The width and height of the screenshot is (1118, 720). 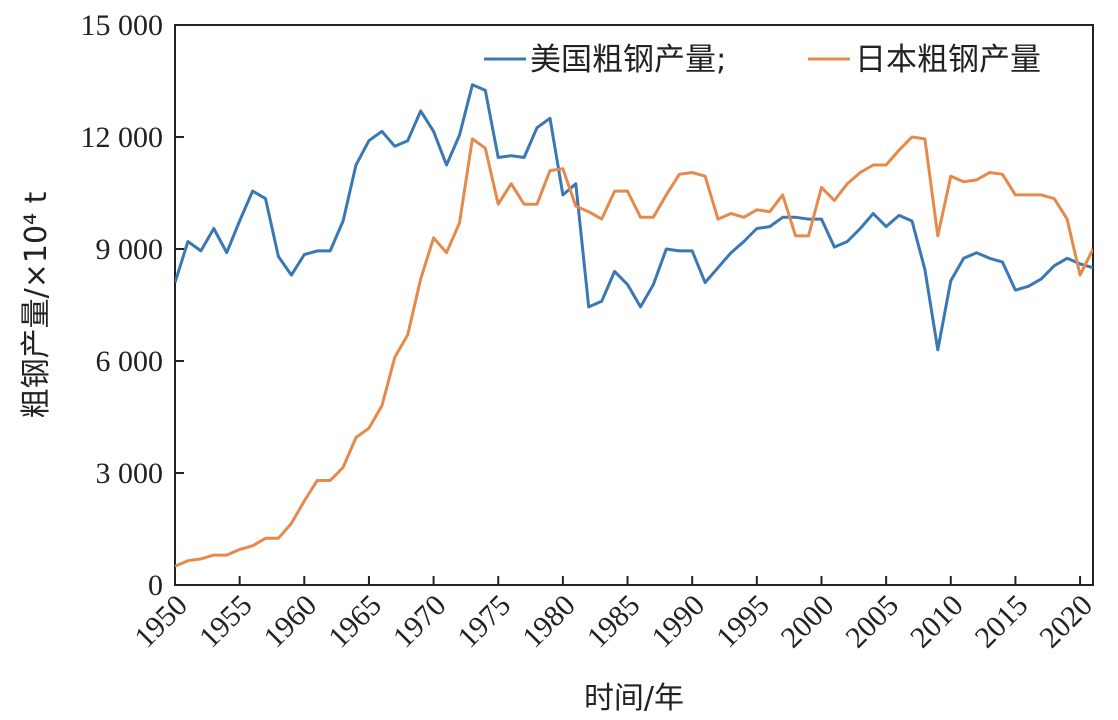 I want to click on y-axis-ticks: 0 3 000 6 000 9 000 12 000 15 000, so click(x=132, y=305).